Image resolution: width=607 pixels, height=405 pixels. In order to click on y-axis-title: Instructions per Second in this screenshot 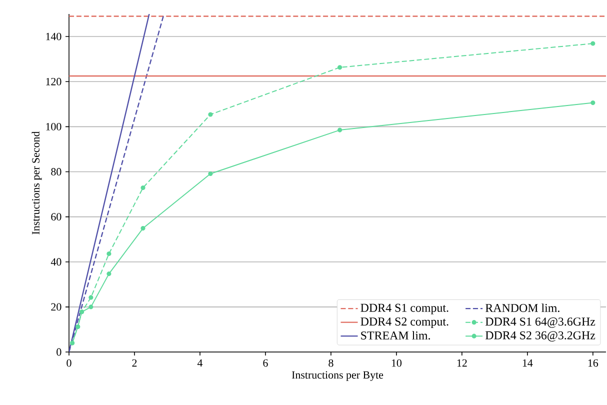, I will do `click(37, 182)`.